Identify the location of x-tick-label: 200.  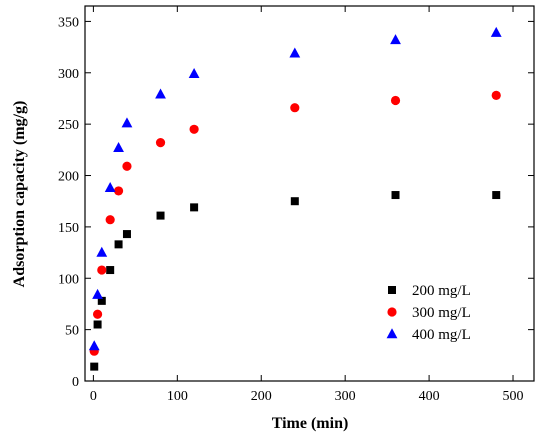
(261, 396).